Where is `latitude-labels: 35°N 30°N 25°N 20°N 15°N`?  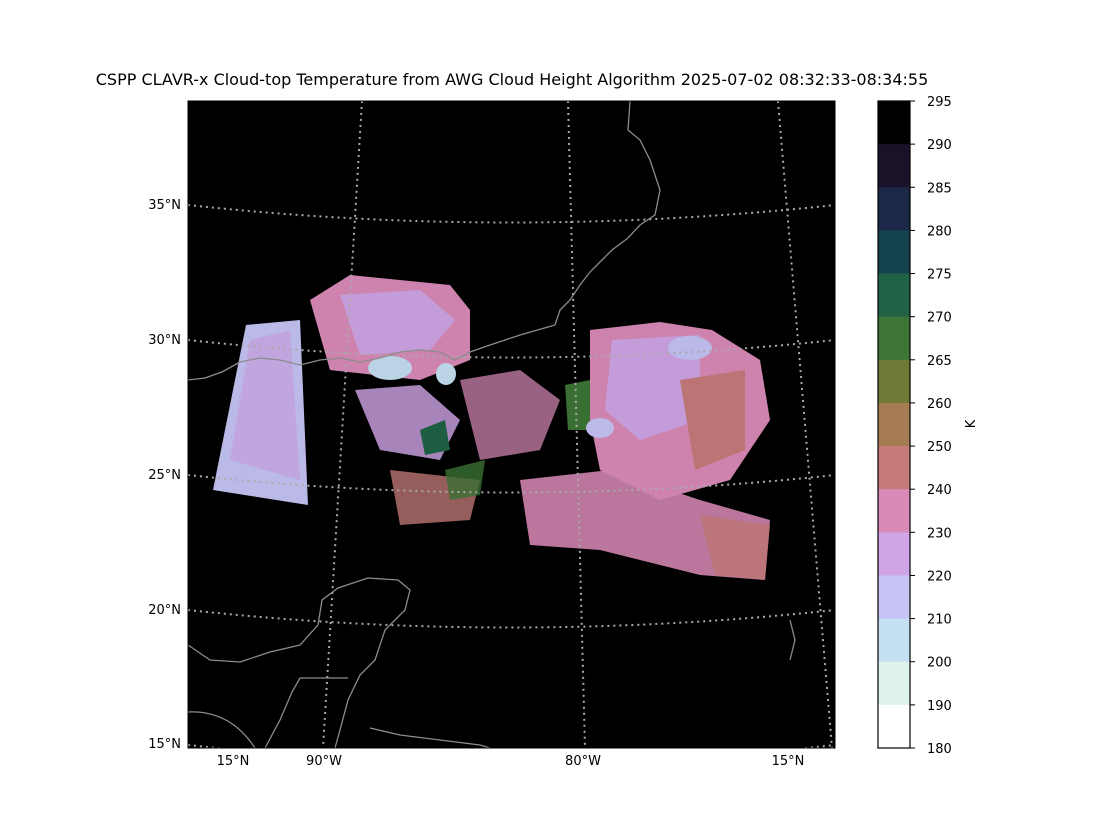
latitude-labels: 35°N 30°N 25°N 20°N 15°N is located at coordinates (164, 475).